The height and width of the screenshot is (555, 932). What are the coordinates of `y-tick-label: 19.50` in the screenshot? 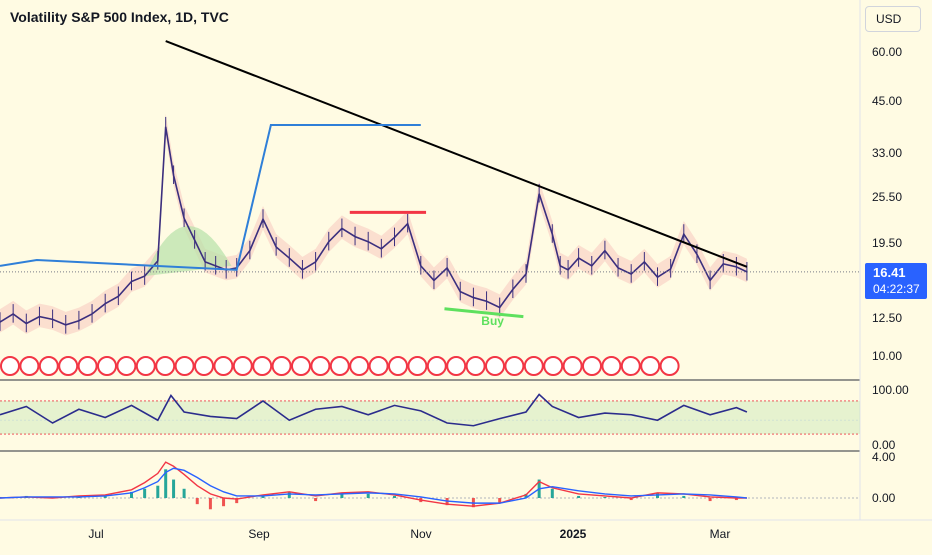 It's located at (887, 242).